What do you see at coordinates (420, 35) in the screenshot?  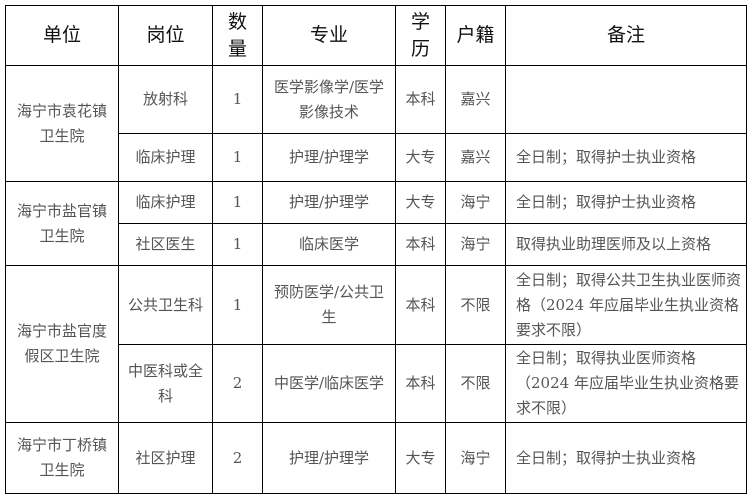 I see `header-education: 学历` at bounding box center [420, 35].